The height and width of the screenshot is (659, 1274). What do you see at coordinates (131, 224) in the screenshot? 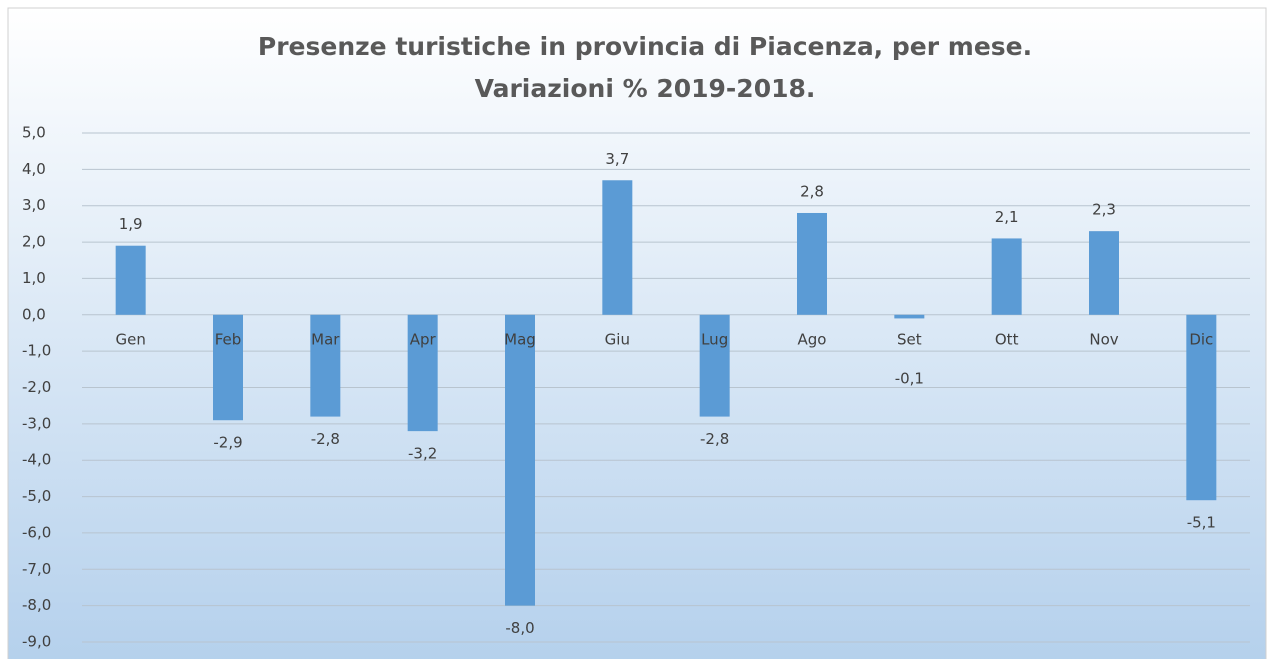
I see `value-label: 1,9` at bounding box center [131, 224].